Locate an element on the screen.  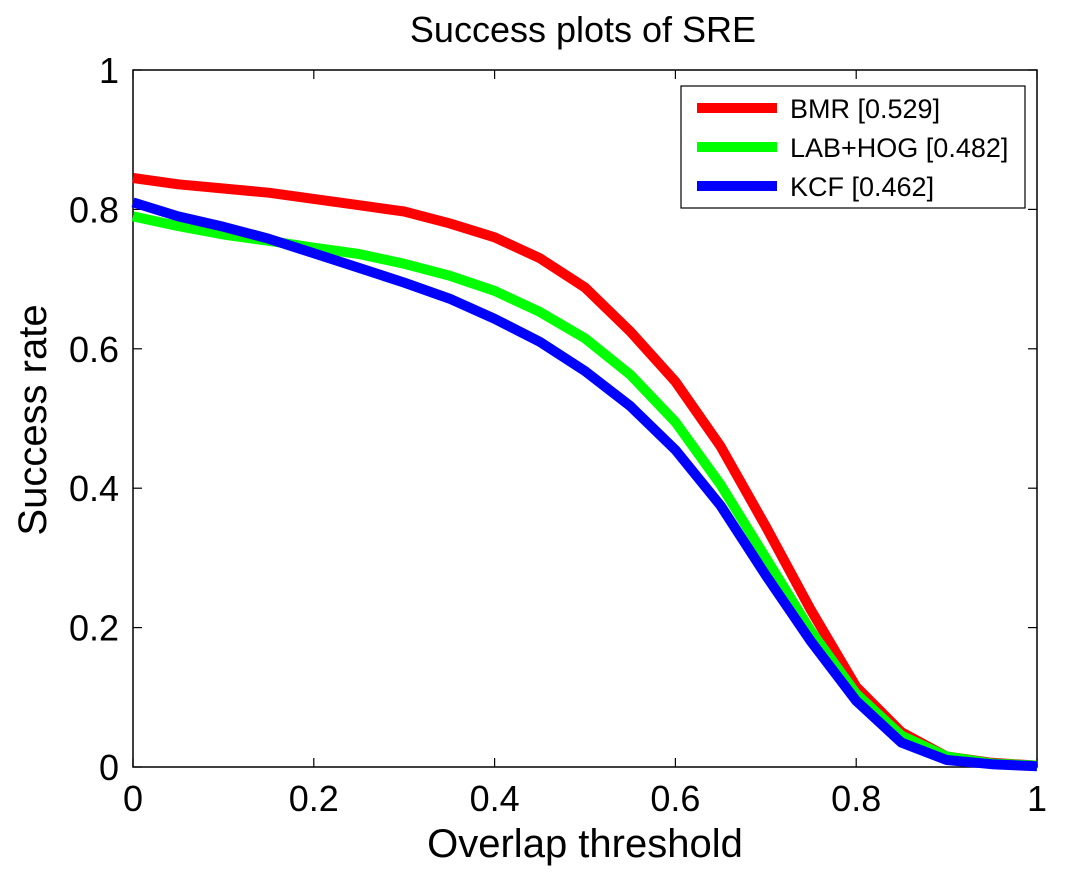
y-tick-label: 0.2 is located at coordinates (94, 628).